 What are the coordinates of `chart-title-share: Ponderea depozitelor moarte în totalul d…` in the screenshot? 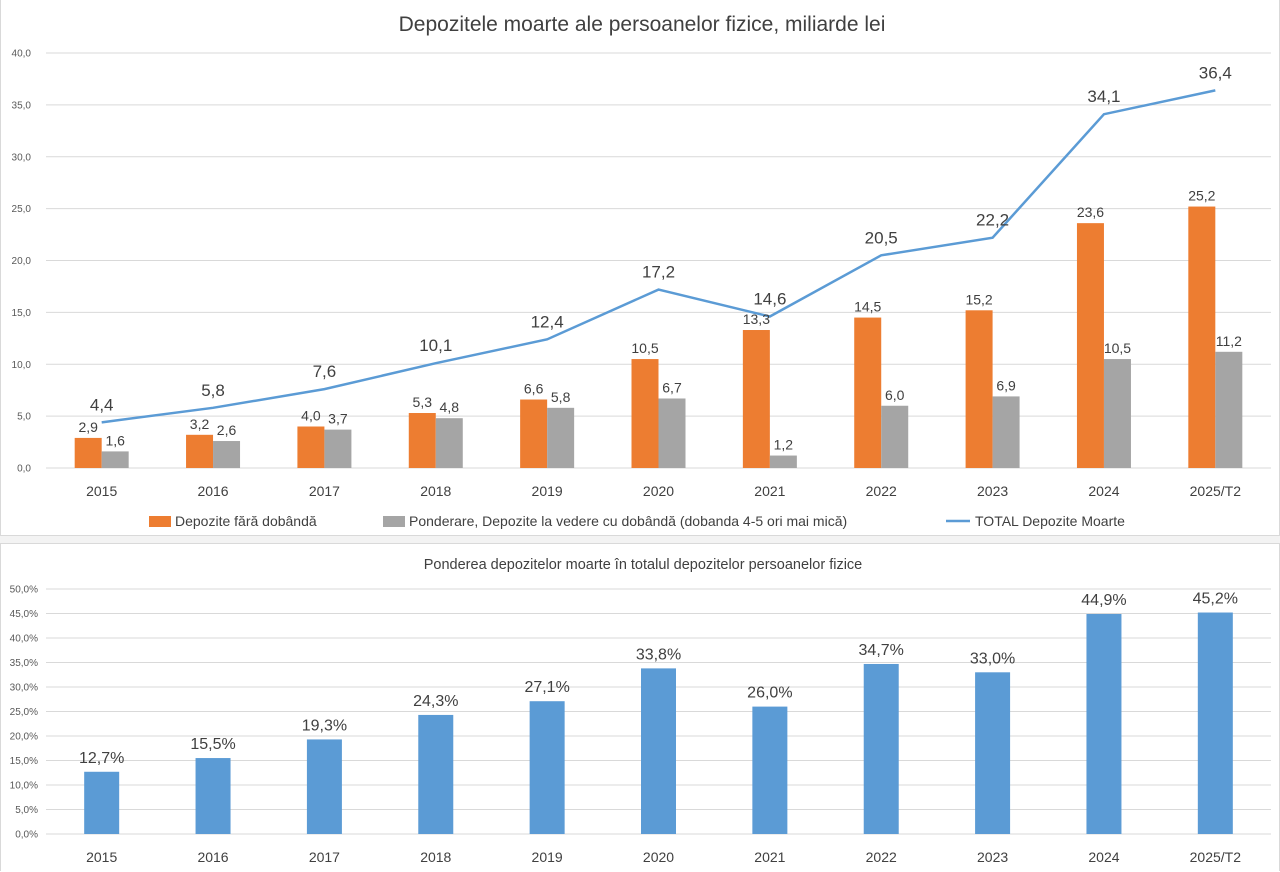 It's located at (643, 565).